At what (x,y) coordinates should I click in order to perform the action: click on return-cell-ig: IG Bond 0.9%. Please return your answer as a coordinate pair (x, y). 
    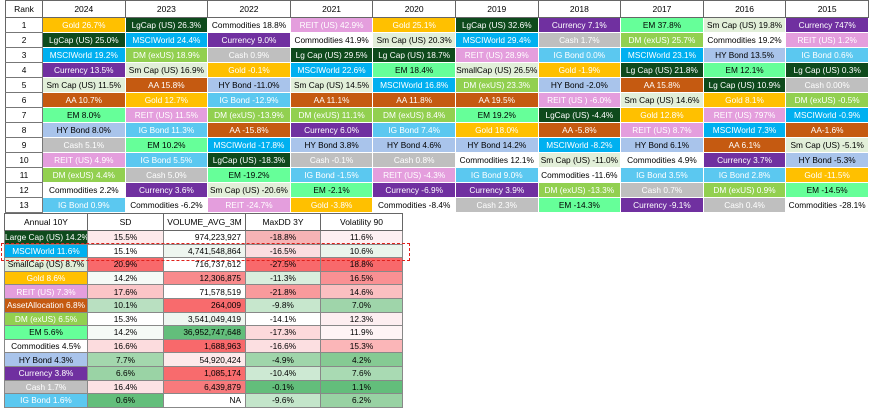
    Looking at the image, I should click on (84, 205).